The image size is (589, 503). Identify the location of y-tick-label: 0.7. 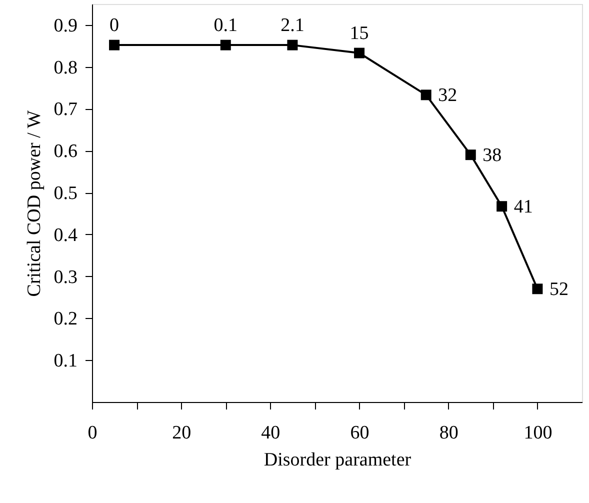
(66, 109).